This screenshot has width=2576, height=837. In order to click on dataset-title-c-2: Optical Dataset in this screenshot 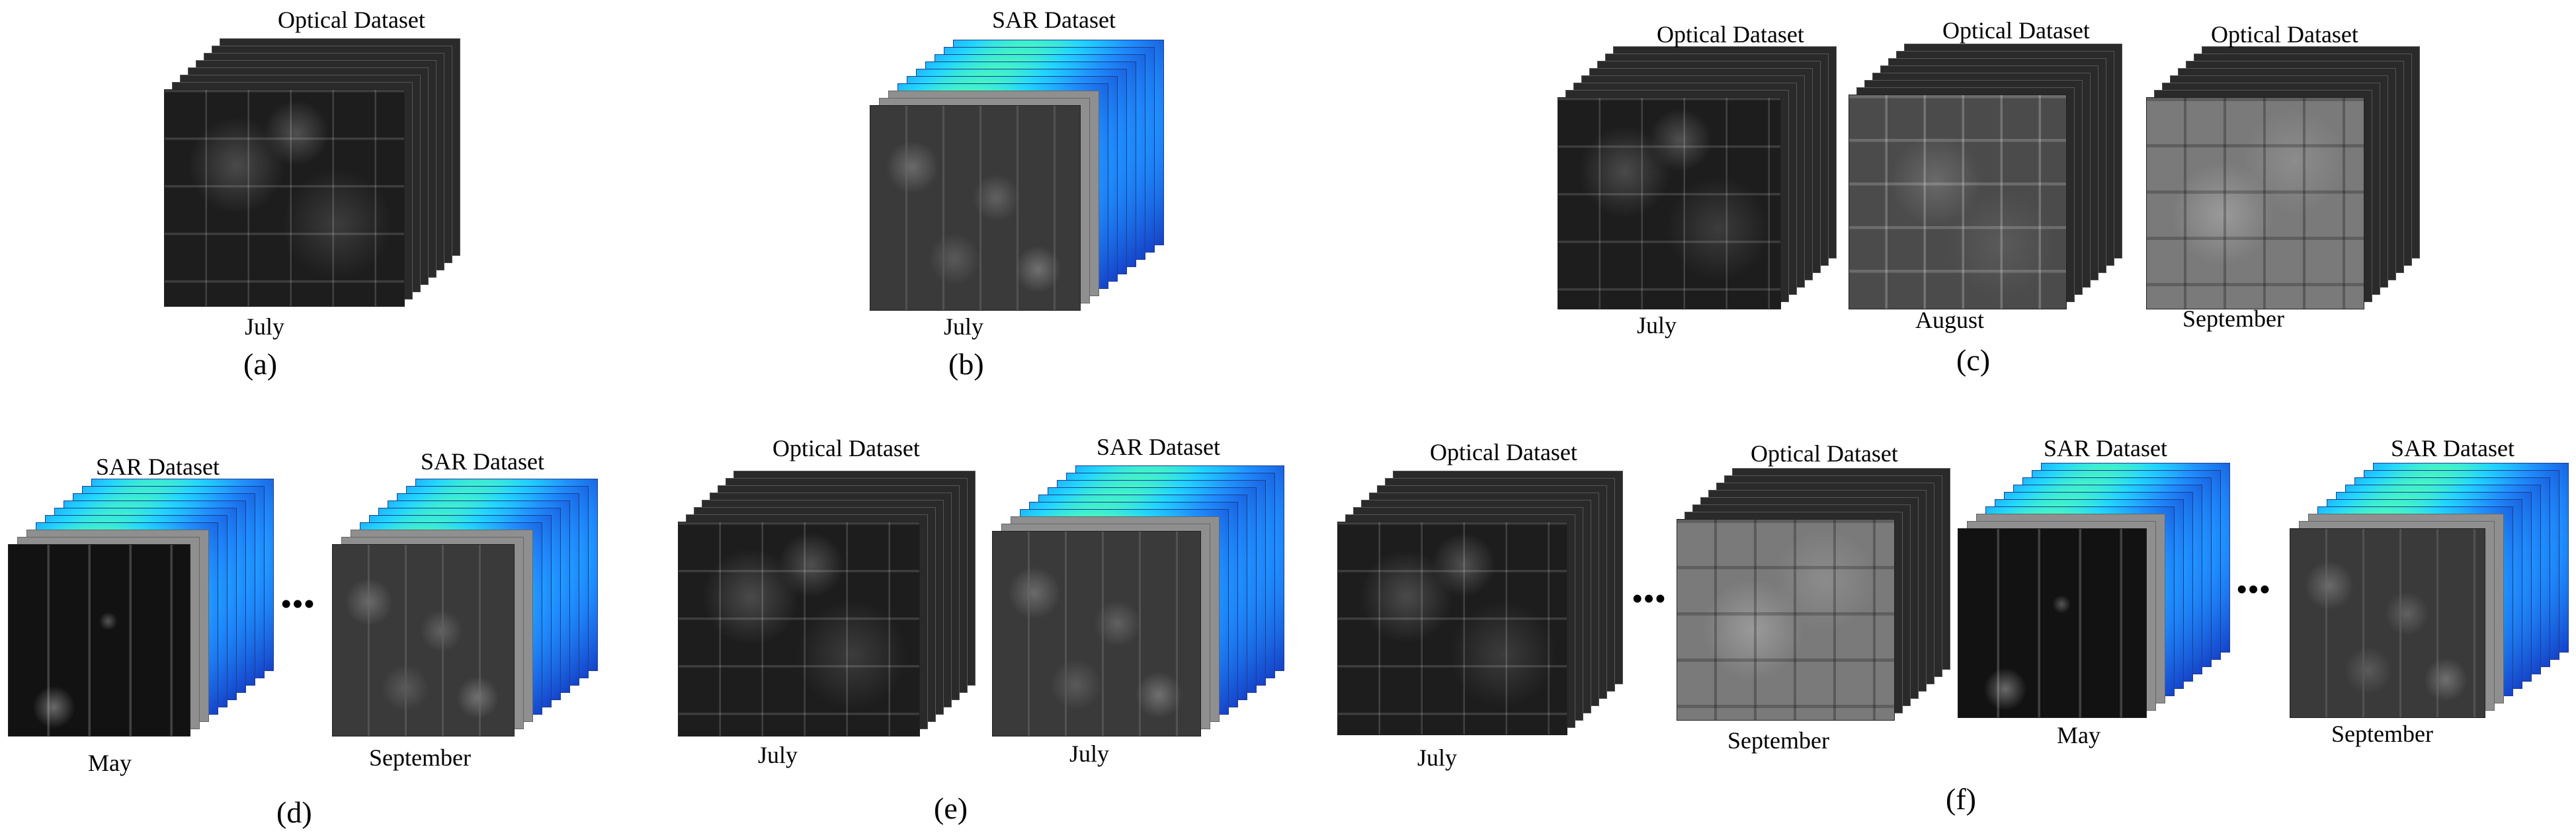, I will do `click(2016, 31)`.